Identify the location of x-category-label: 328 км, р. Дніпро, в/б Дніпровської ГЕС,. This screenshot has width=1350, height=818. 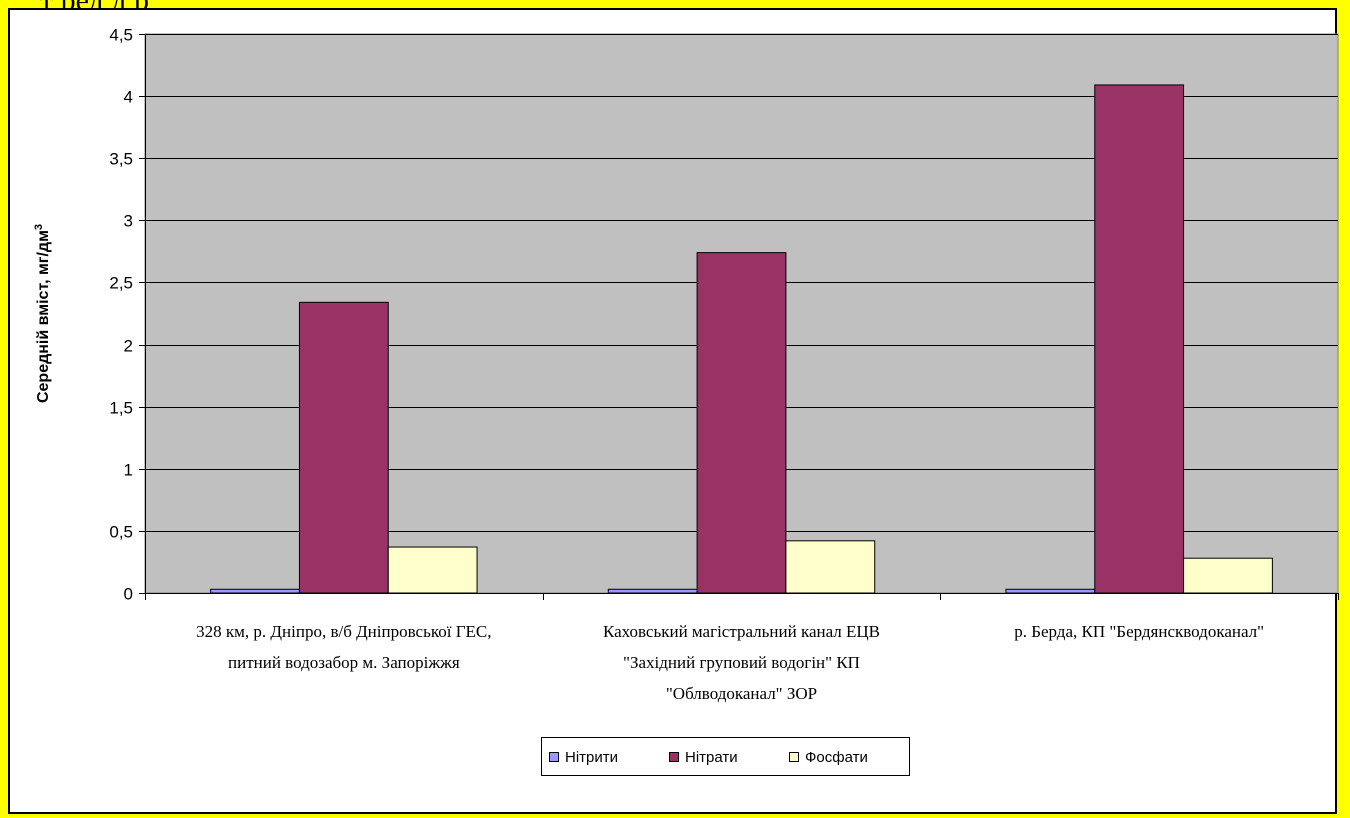
(343, 631).